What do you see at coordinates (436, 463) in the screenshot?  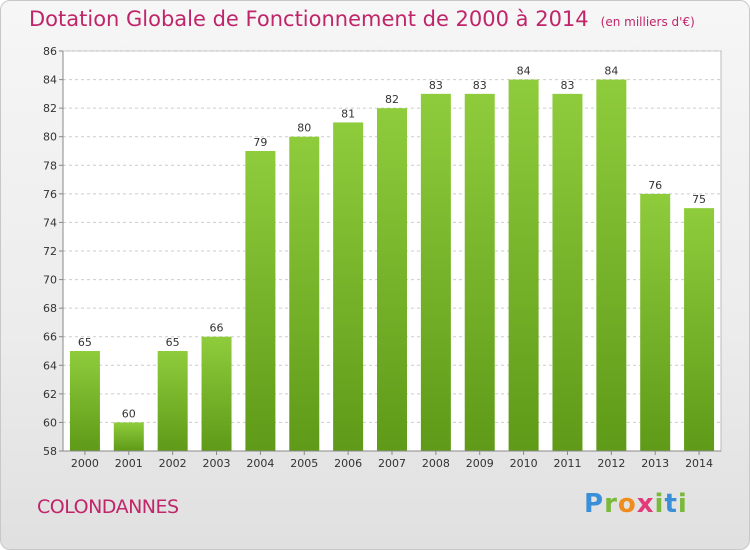 I see `x-tick-label: 2008` at bounding box center [436, 463].